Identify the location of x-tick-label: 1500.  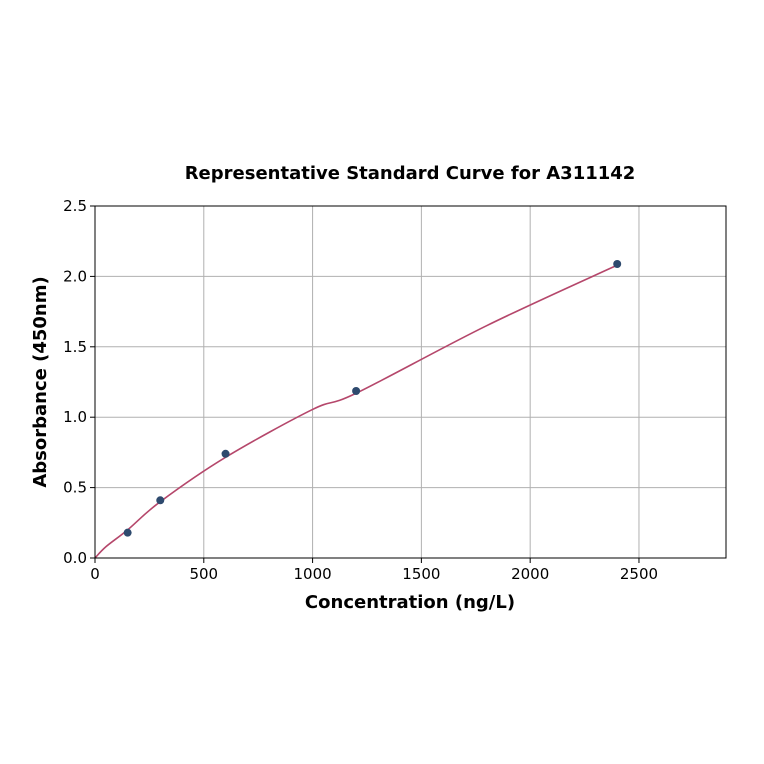
(421, 574).